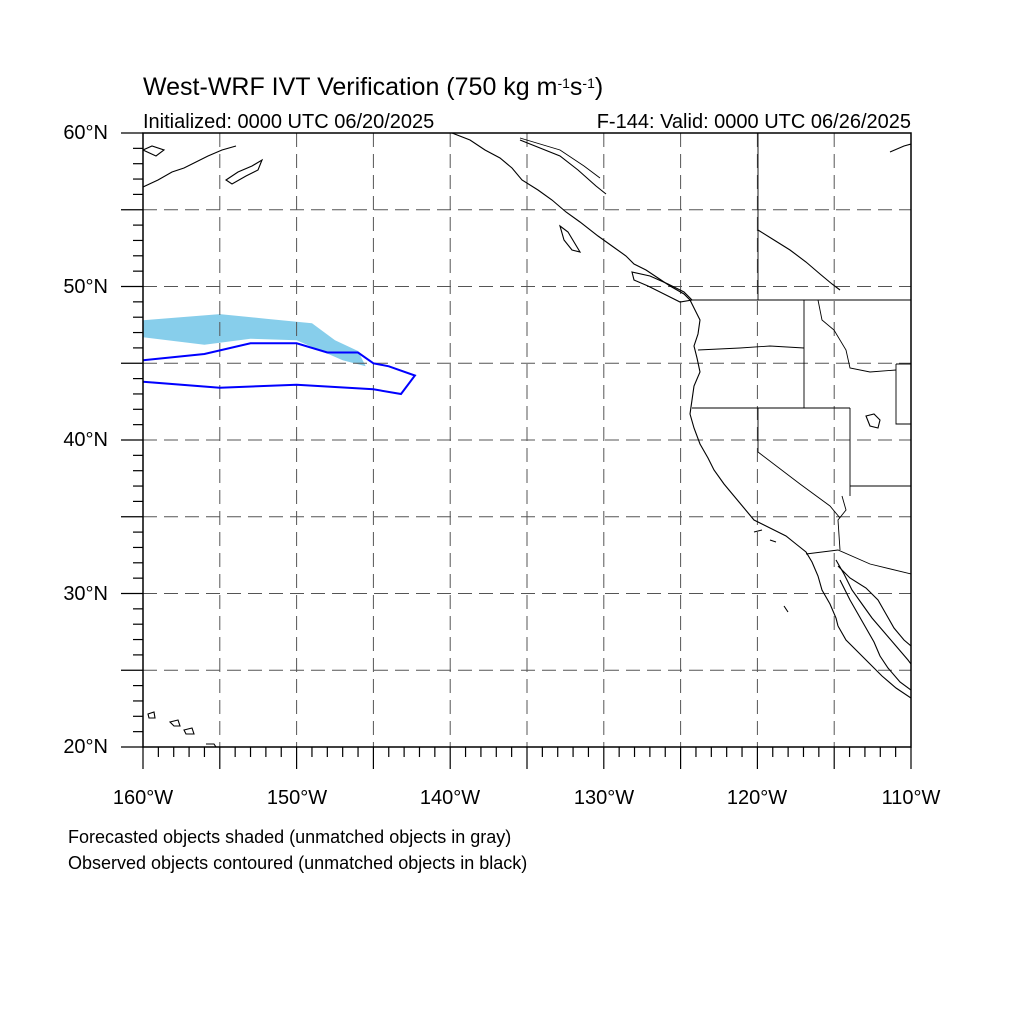  What do you see at coordinates (604, 798) in the screenshot?
I see `lon-label-130w: 130°W` at bounding box center [604, 798].